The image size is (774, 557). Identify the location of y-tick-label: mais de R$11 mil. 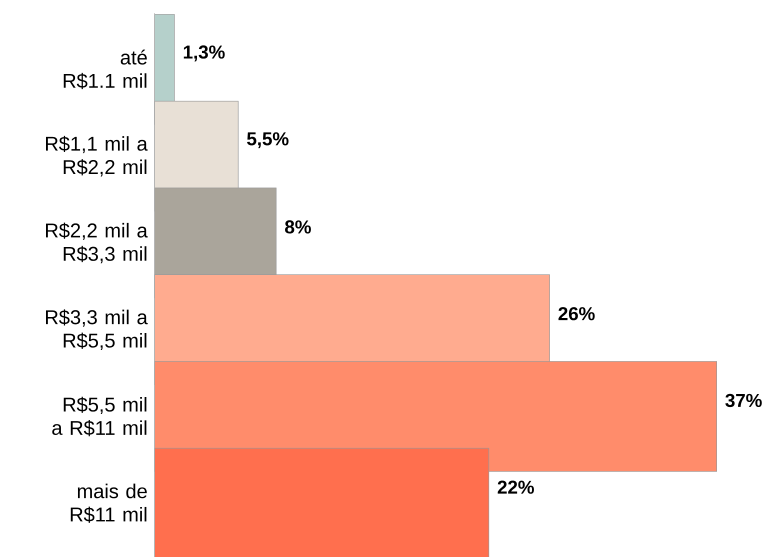
(108, 503).